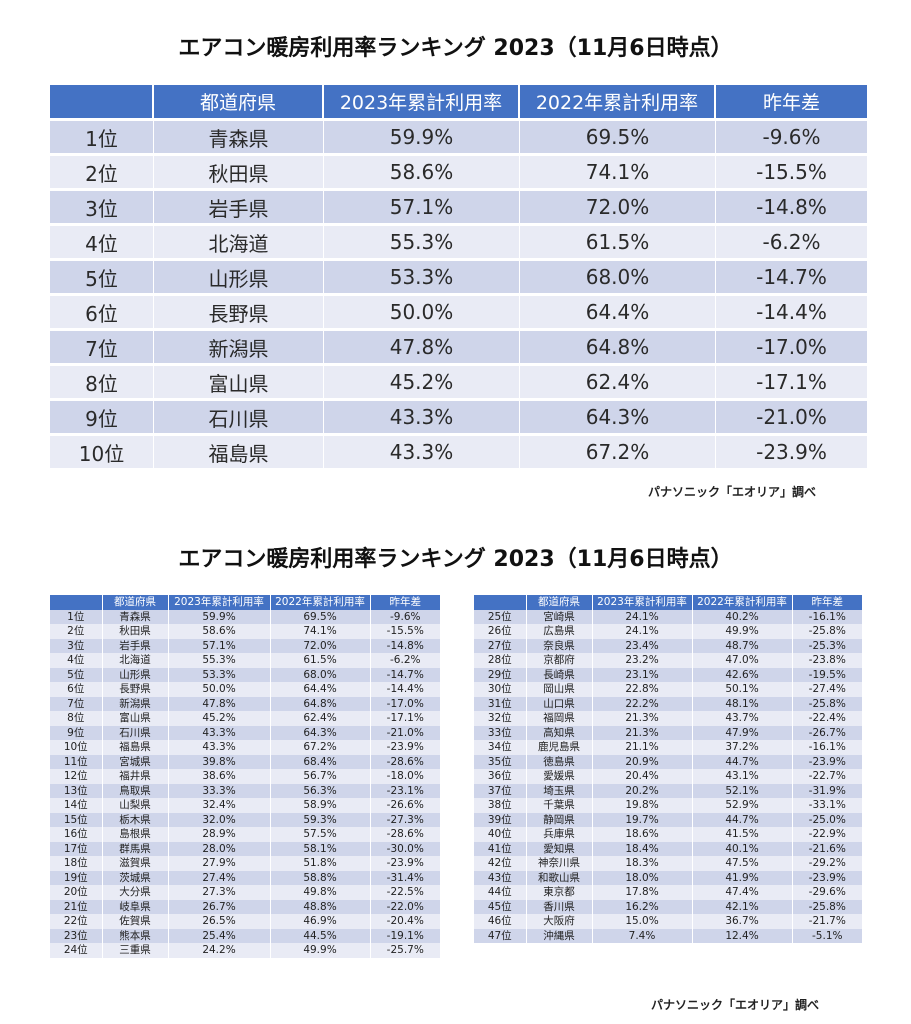  Describe the element at coordinates (642, 703) in the screenshot. I see `rate-2023-cell: 22.2%` at that location.